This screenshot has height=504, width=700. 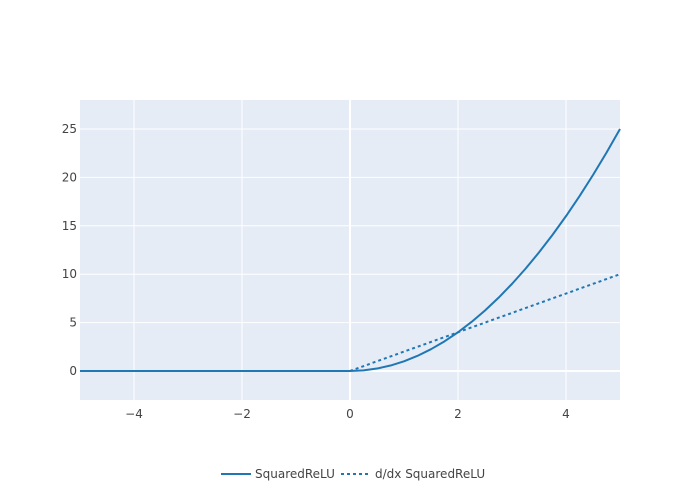 What do you see at coordinates (566, 414) in the screenshot?
I see `x-tick-label: 4` at bounding box center [566, 414].